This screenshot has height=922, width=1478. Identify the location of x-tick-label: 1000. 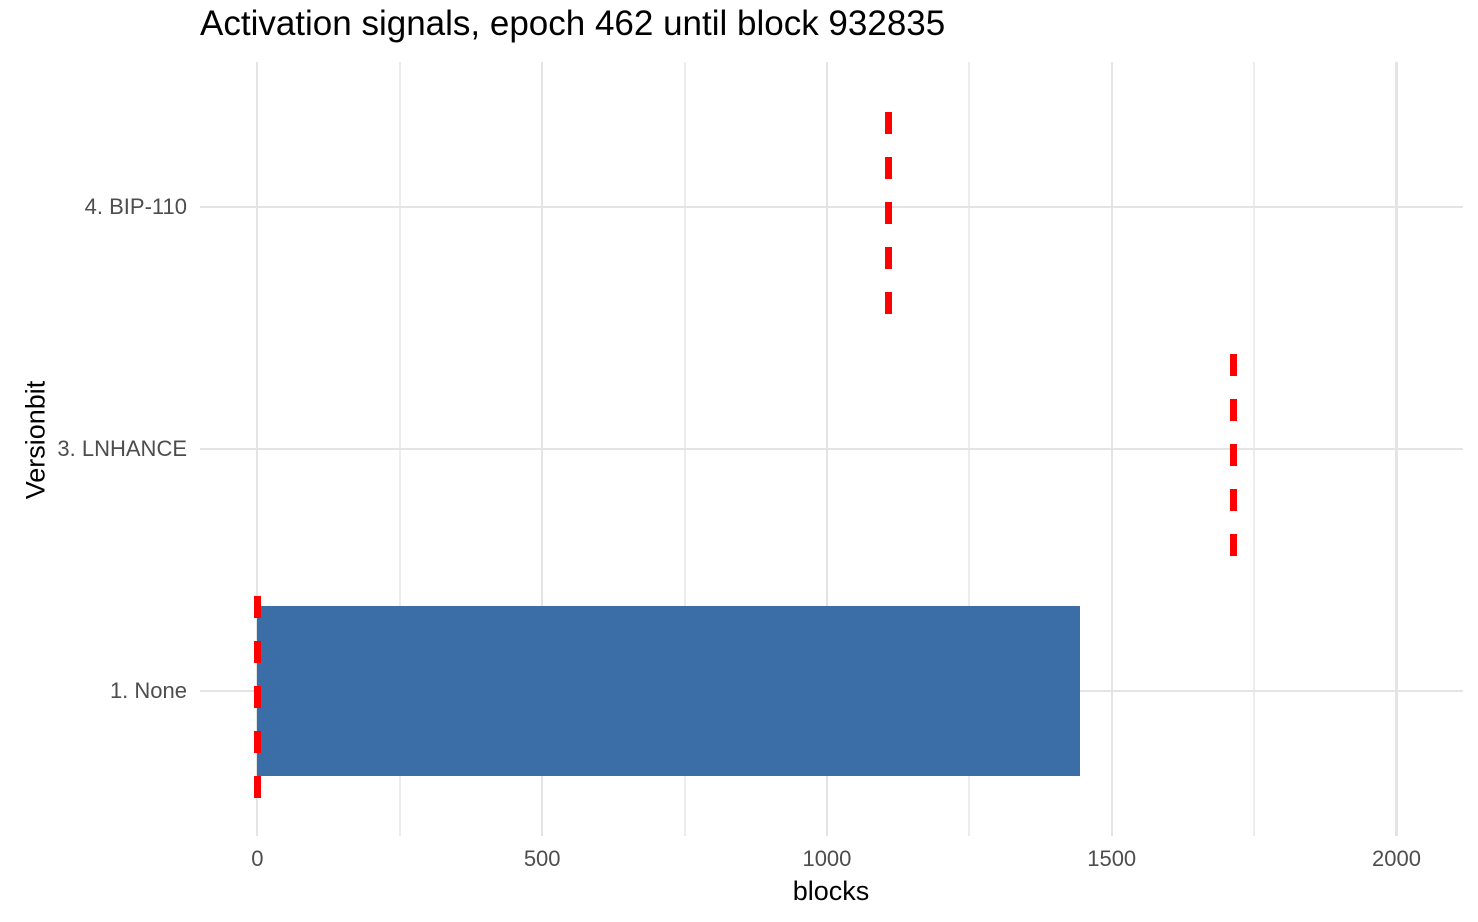
(827, 858).